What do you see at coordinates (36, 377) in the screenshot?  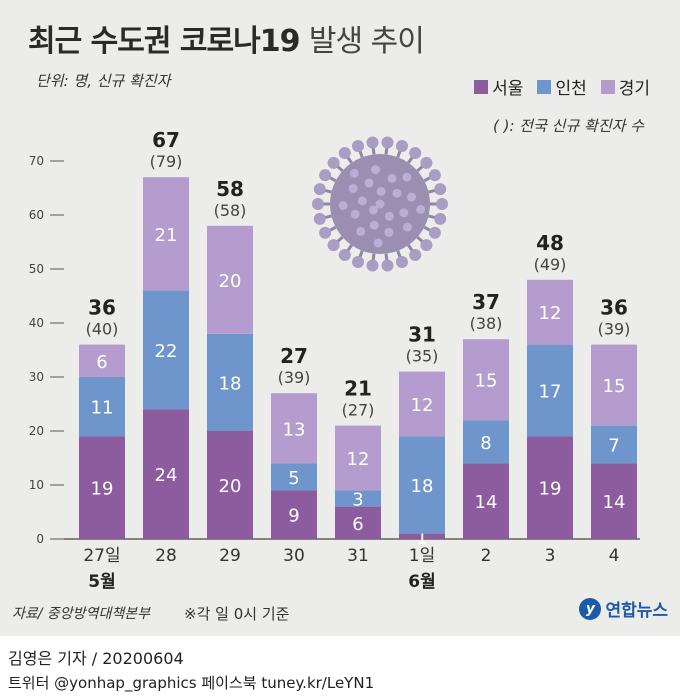 I see `y-tick-label: 30` at bounding box center [36, 377].